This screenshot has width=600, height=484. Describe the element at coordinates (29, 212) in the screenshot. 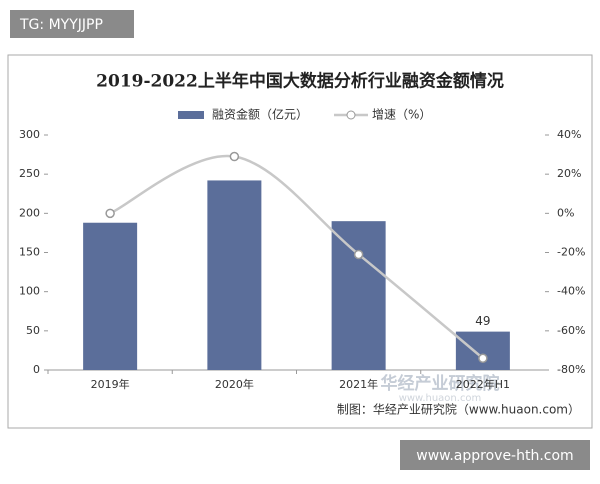

I see `y-tick-label: 200` at that location.